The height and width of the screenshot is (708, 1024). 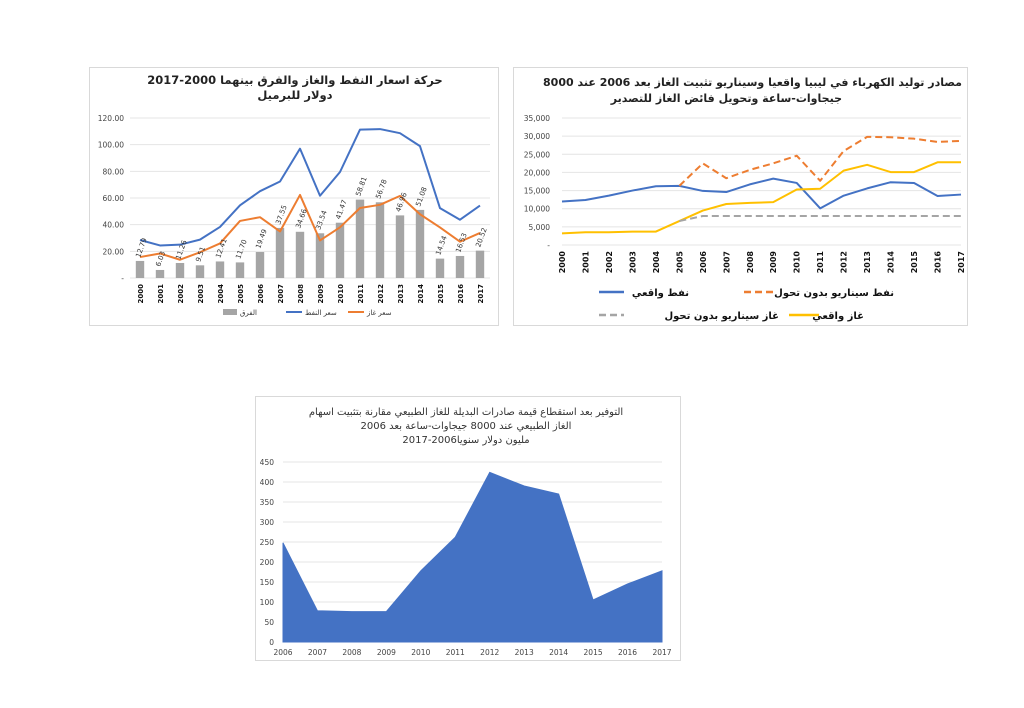 What do you see at coordinates (361, 294) in the screenshot?
I see `chart1-x-tick: 2011` at bounding box center [361, 294].